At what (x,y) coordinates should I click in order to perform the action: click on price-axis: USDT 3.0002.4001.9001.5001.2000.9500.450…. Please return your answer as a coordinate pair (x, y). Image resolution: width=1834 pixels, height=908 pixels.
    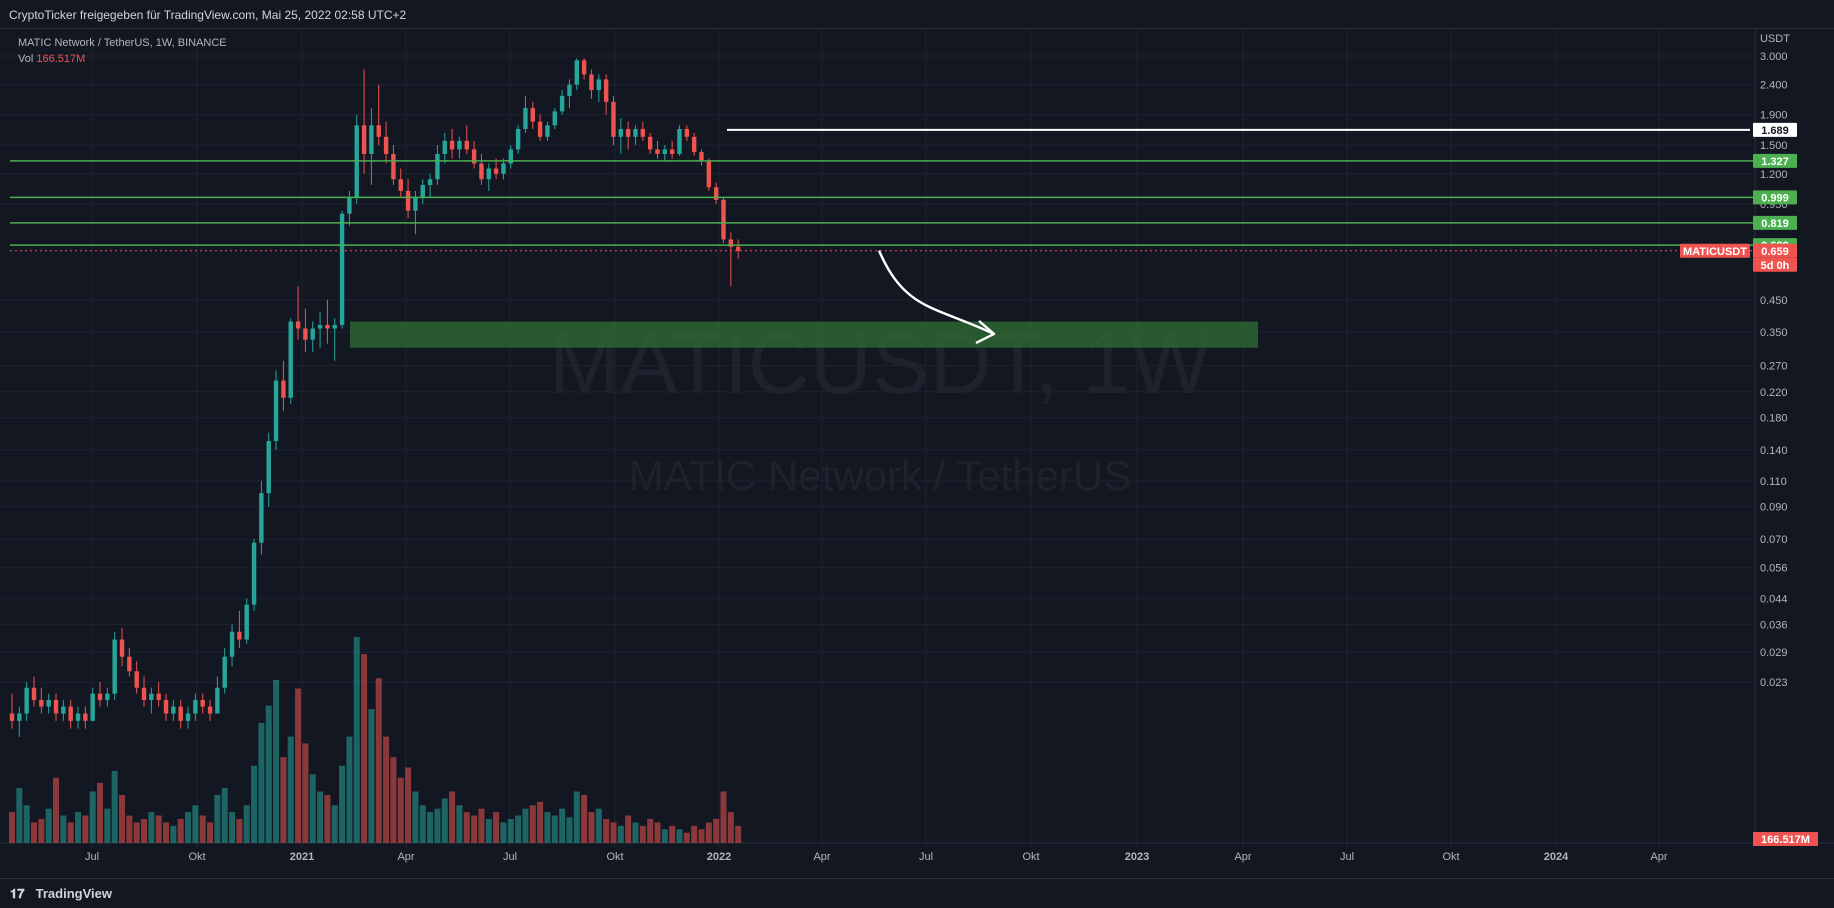
    Looking at the image, I should click on (1775, 361).